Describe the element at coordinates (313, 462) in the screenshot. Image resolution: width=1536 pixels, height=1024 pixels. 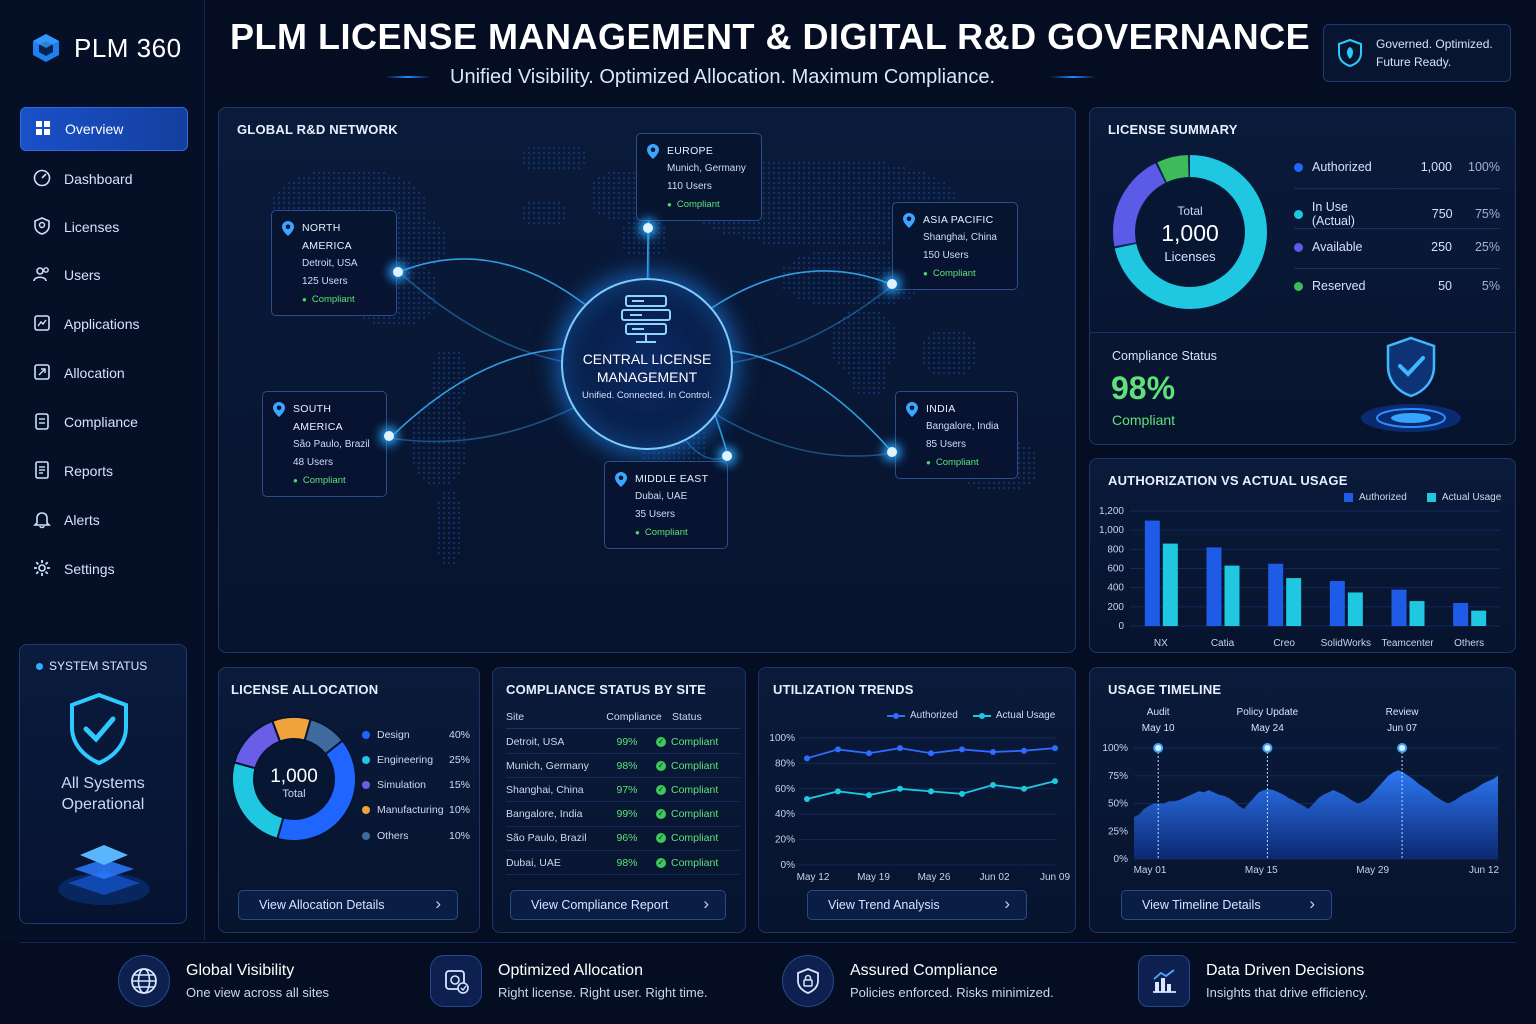
I see `site-users: 48 Users` at that location.